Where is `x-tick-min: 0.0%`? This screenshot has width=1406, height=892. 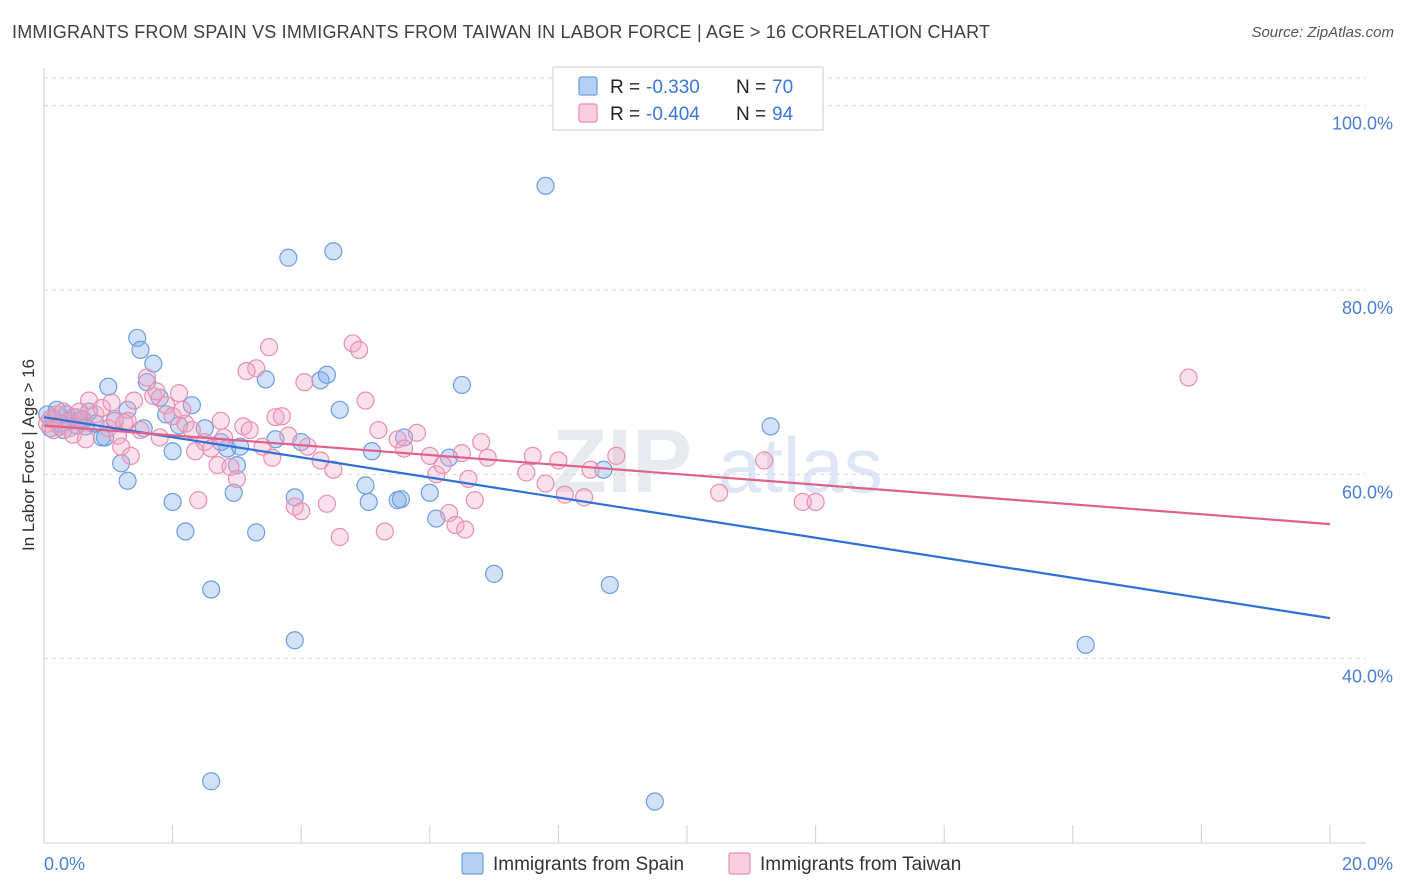 x-tick-min: 0.0% is located at coordinates (64, 864).